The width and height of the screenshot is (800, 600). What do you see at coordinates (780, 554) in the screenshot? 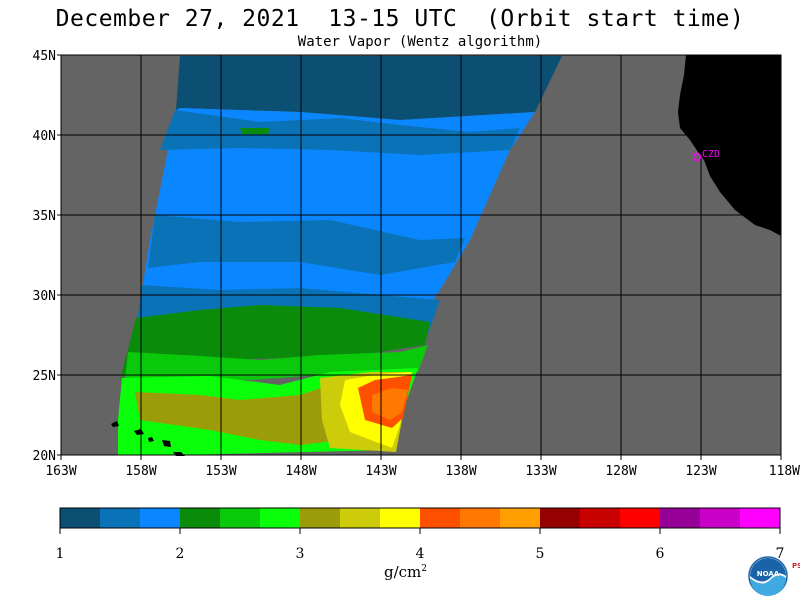
I see `colorbar-tick-label: 7` at bounding box center [780, 554].